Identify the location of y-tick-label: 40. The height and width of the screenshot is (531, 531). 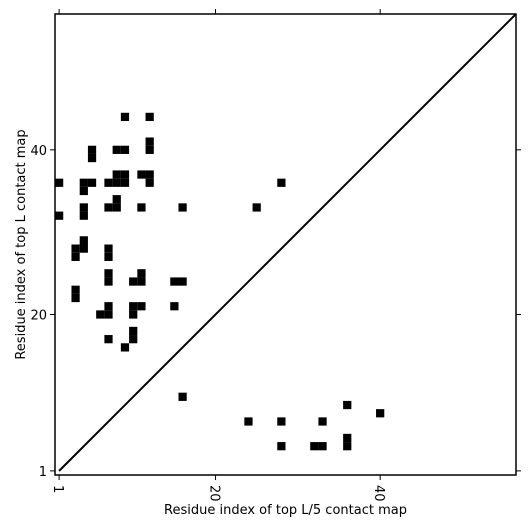
(38, 151).